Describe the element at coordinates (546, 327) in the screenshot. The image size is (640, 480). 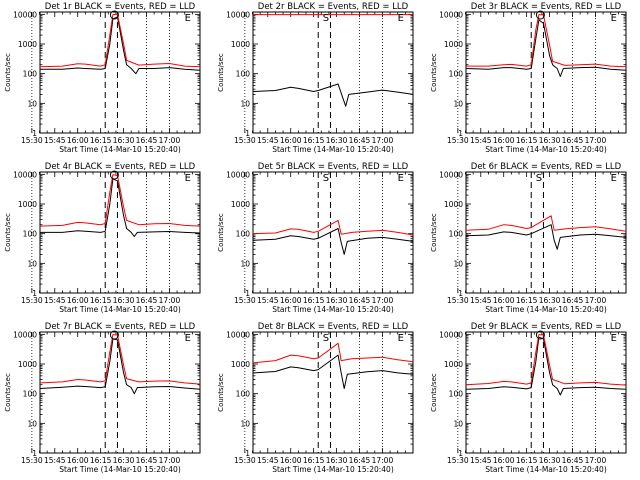
I see `panel-title: Det 9r BLACK = Events, RED = LLD` at that location.